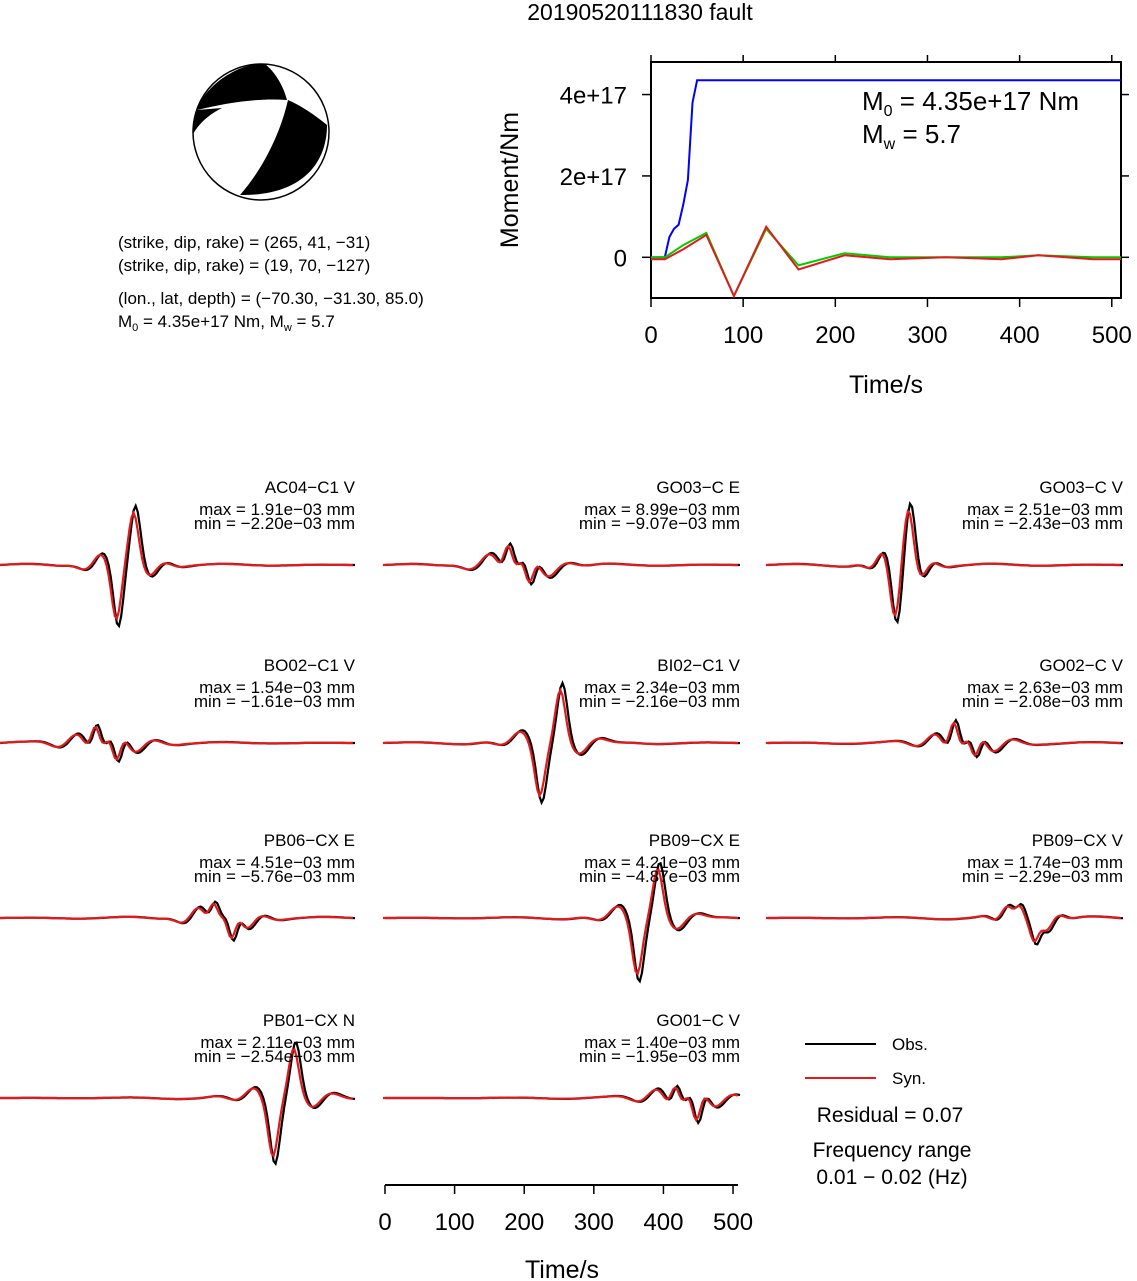 This screenshot has width=1137, height=1281. Describe the element at coordinates (835, 335) in the screenshot. I see `moment-x-tick-label: 200` at that location.